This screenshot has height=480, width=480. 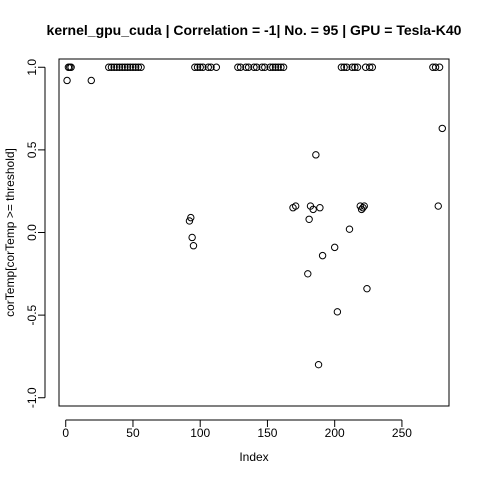 I want to click on x-axis: 0 50 100 150 200 250, so click(x=237, y=429).